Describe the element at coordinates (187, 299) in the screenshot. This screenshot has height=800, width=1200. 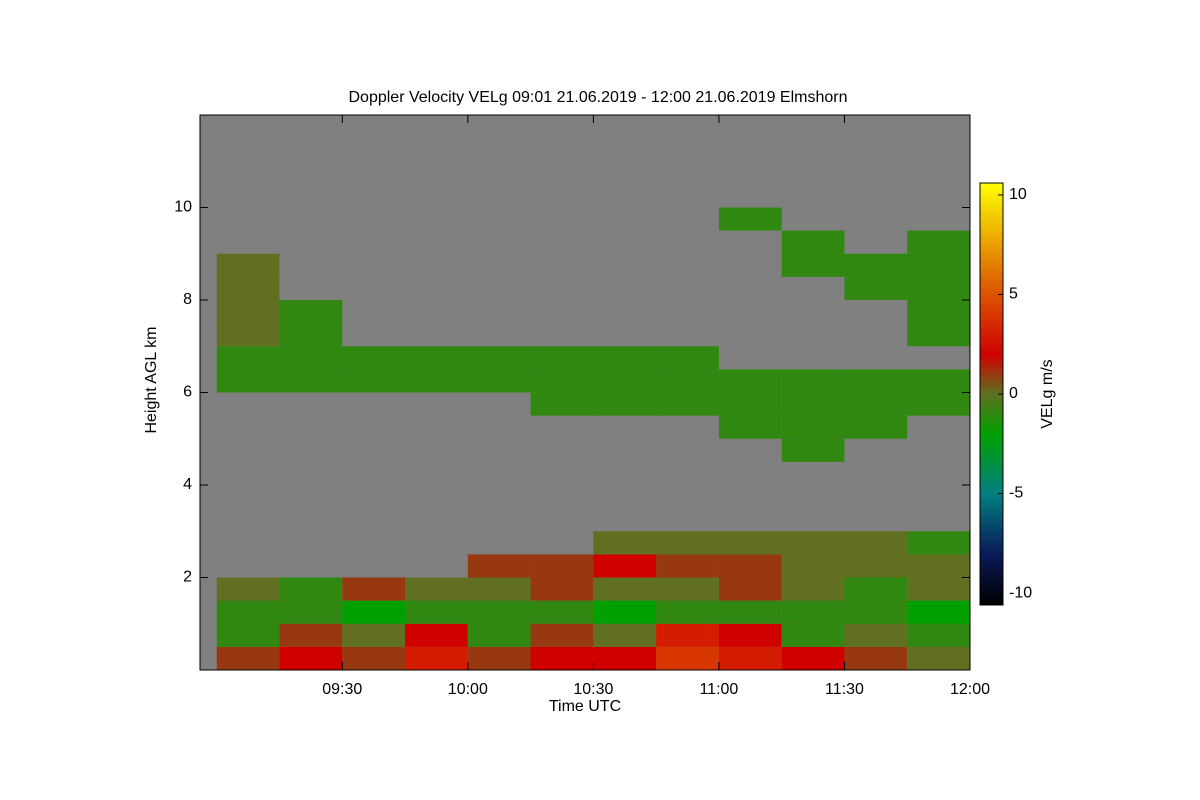
I see `y-tick-label: 8` at that location.